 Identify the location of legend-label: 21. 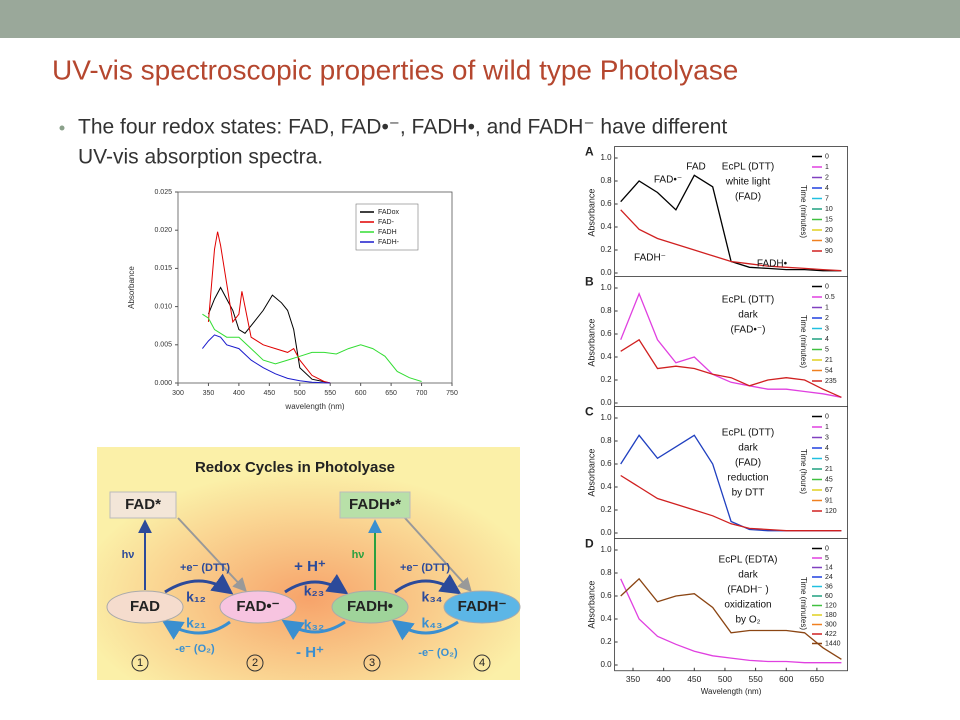
(829, 469).